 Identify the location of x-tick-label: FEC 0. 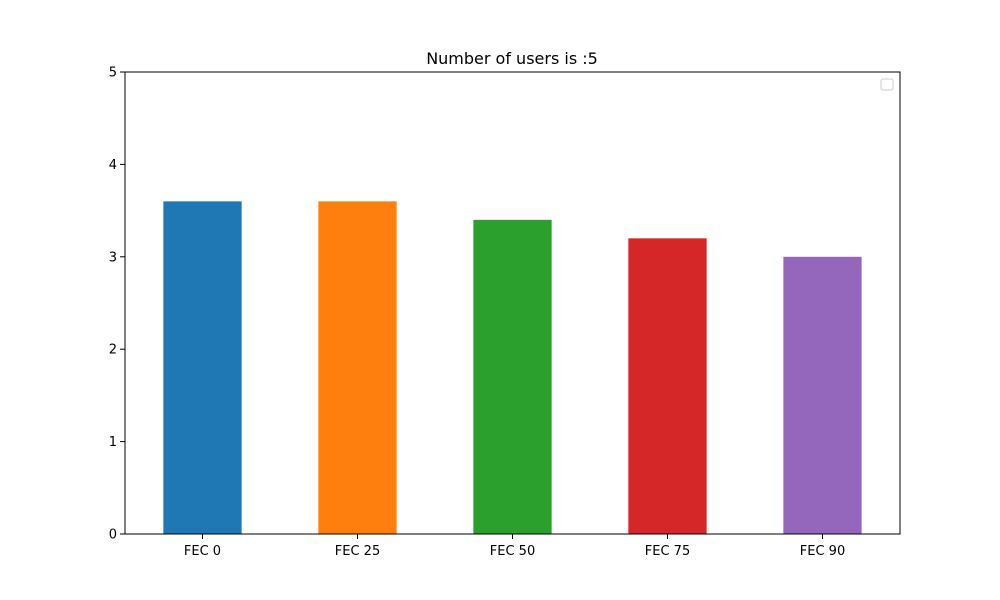
(202, 551).